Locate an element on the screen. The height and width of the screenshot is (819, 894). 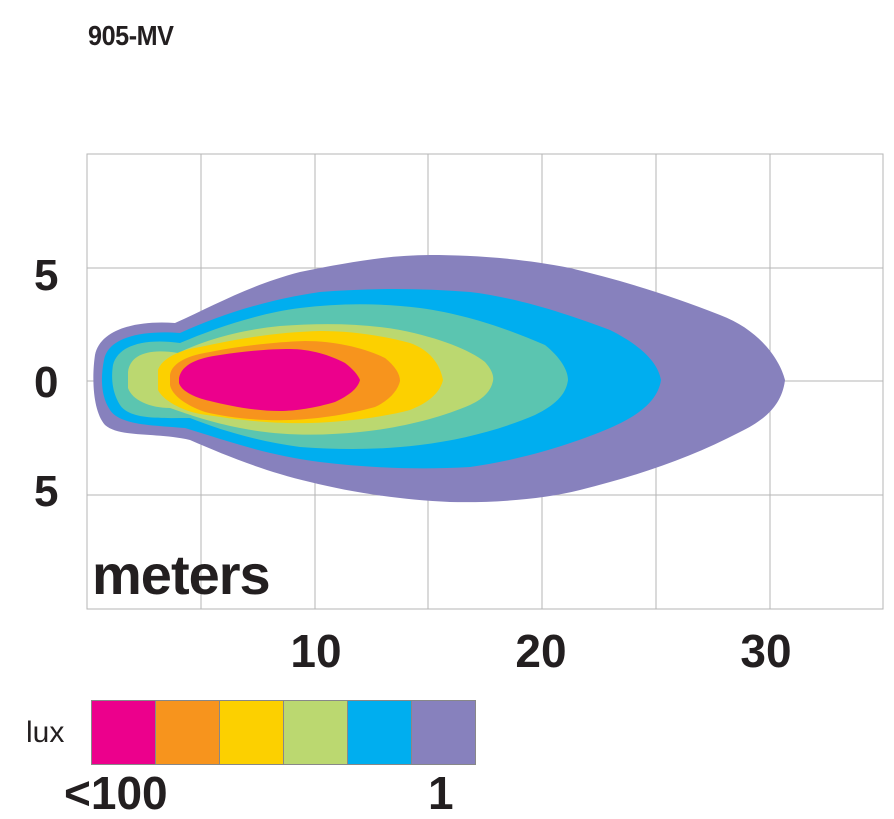
legend-label: lux is located at coordinates (45, 732).